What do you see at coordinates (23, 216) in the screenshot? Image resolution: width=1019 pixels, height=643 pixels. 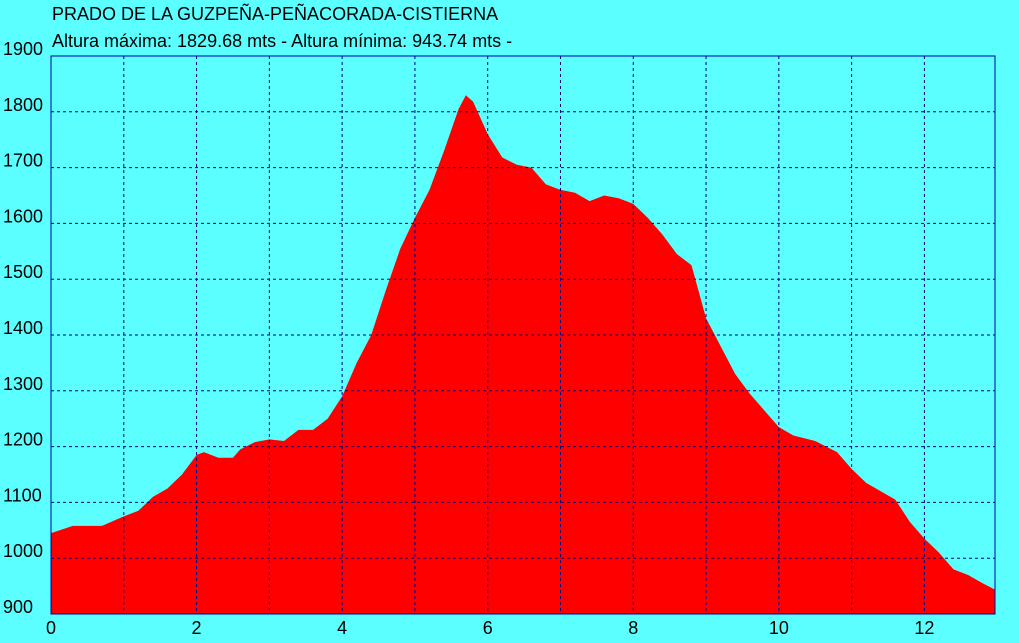 I see `y-tick-label: 1600` at bounding box center [23, 216].